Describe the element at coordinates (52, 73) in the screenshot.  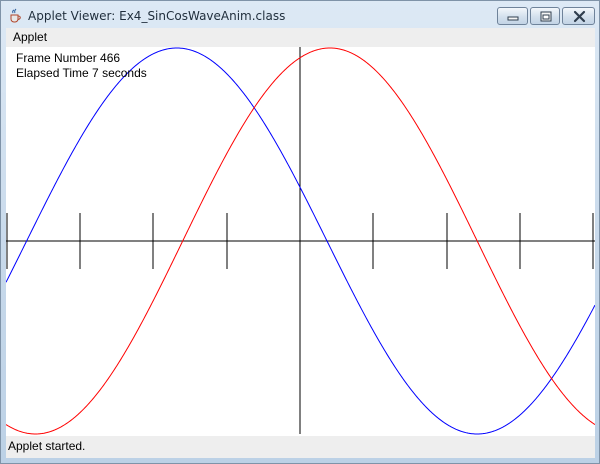
I see `elapsed-time-prefix: Elapsed Time` at that location.